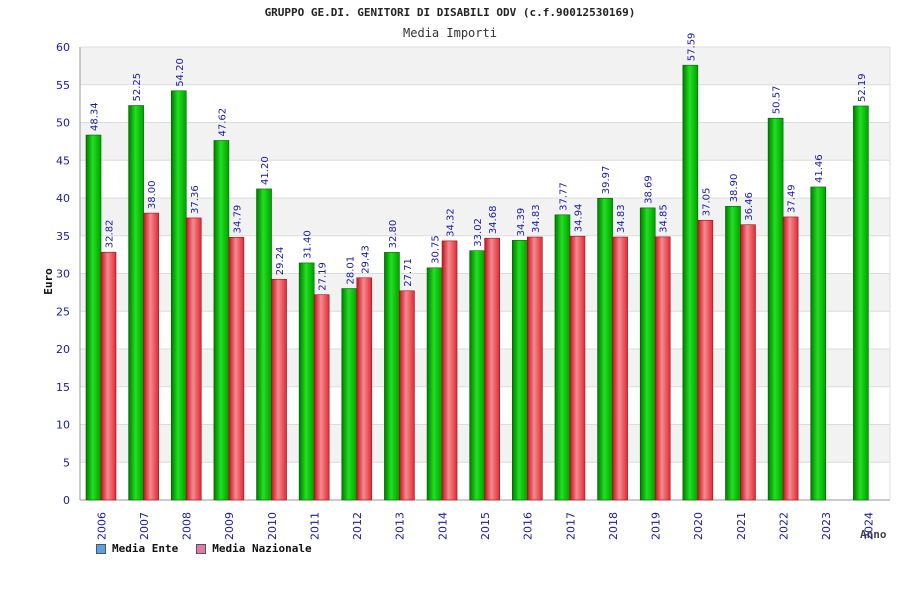 The height and width of the screenshot is (600, 900). Describe the element at coordinates (792, 198) in the screenshot. I see `data-label: 37.49` at that location.